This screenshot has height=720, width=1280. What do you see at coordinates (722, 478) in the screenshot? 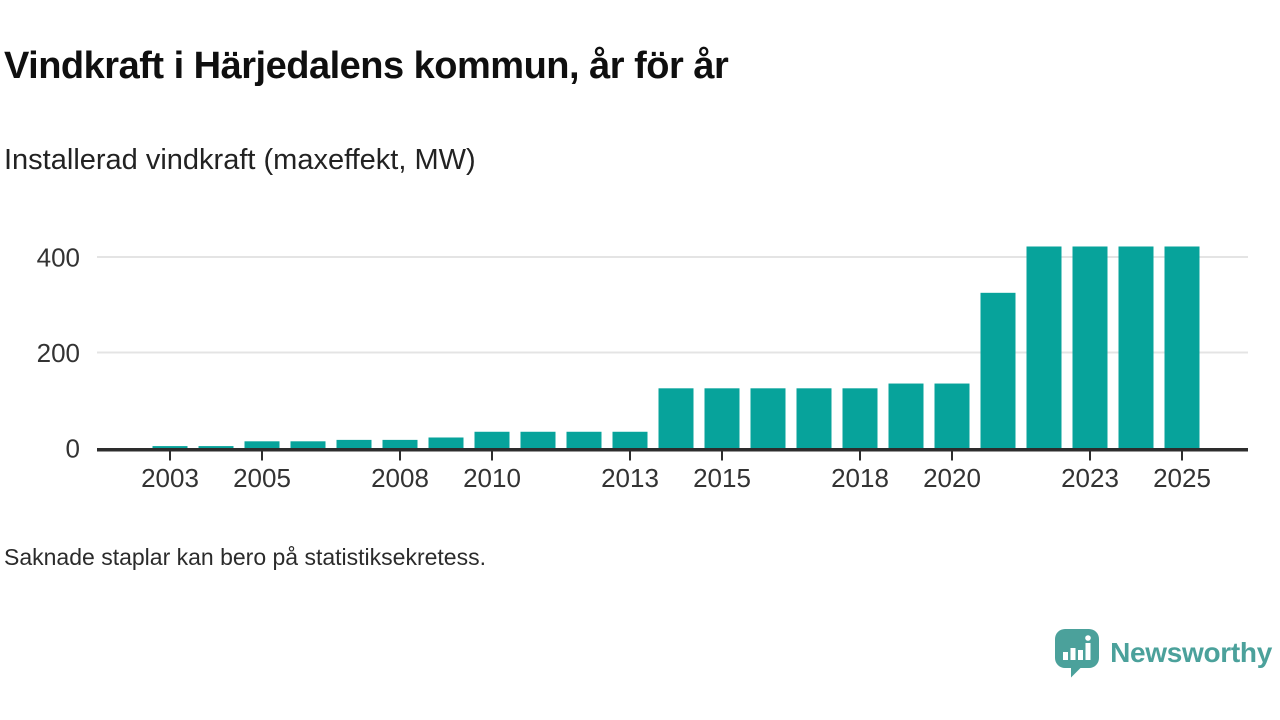
I see `x-tick-label: 2015` at bounding box center [722, 478].